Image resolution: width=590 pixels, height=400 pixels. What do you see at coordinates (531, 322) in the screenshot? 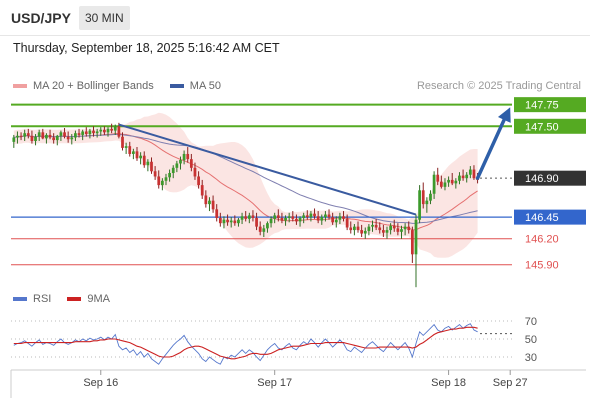
I see `rsi-tick-70: 70` at bounding box center [531, 322].